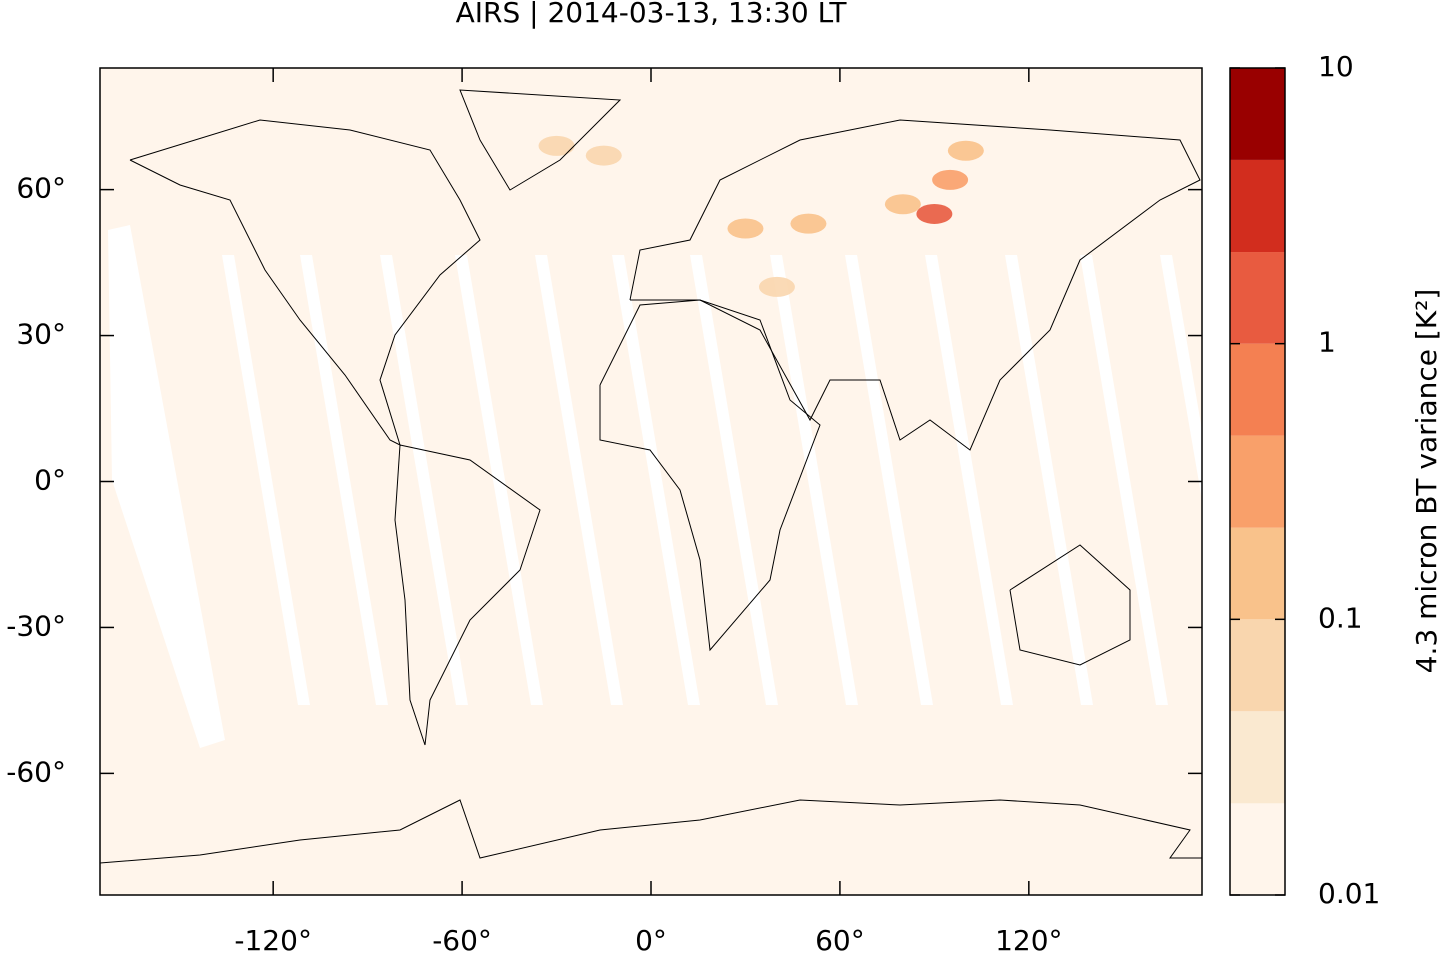 This screenshot has height=956, width=1442. What do you see at coordinates (652, 14) in the screenshot?
I see `chart-title: AIRS | 2014-03-13, 13:30 LT` at bounding box center [652, 14].